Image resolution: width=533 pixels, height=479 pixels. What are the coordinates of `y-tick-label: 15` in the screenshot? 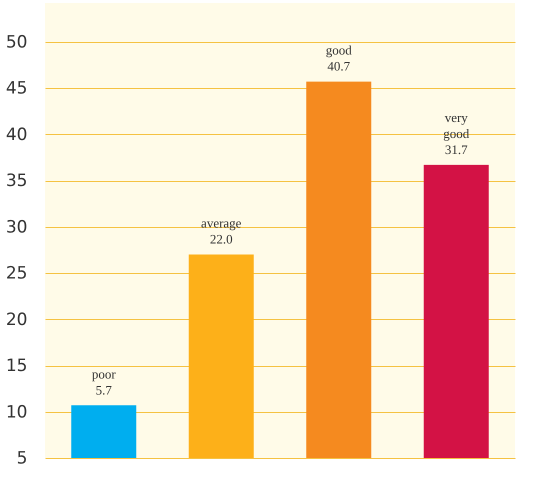 It's located at (17, 366).